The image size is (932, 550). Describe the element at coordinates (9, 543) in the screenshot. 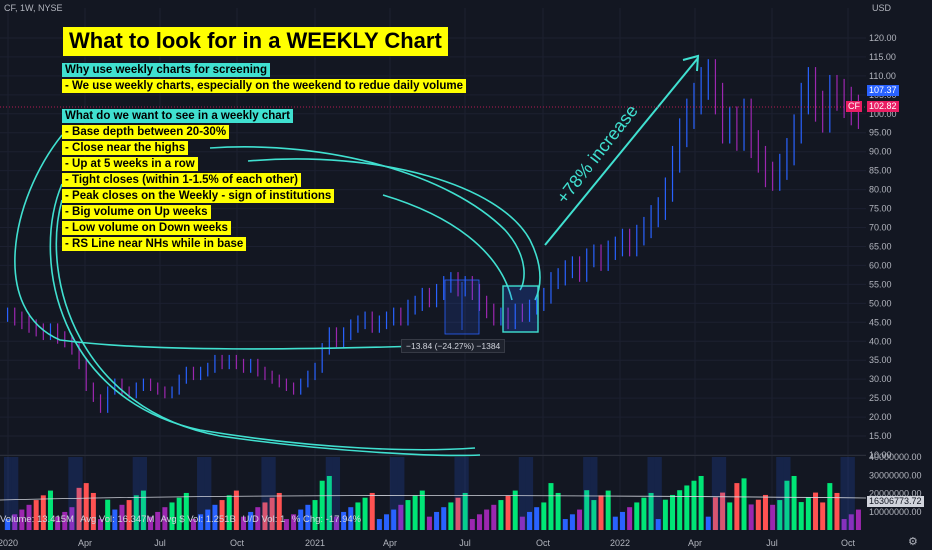

I see `x-tick-label: 2020` at that location.